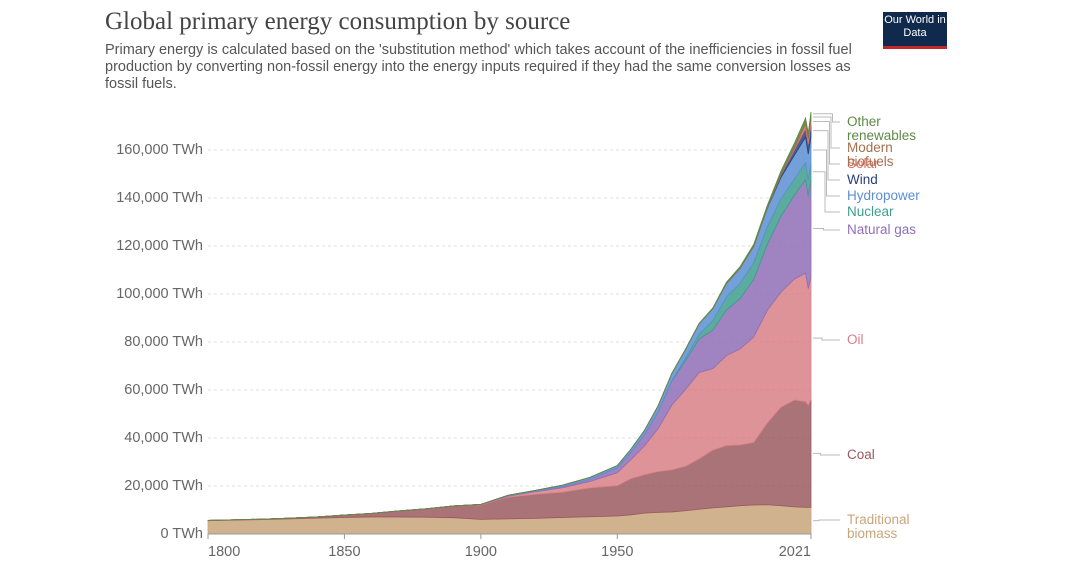 The image size is (1068, 580). Describe the element at coordinates (224, 552) in the screenshot. I see `x-tick-label: 1800` at that location.